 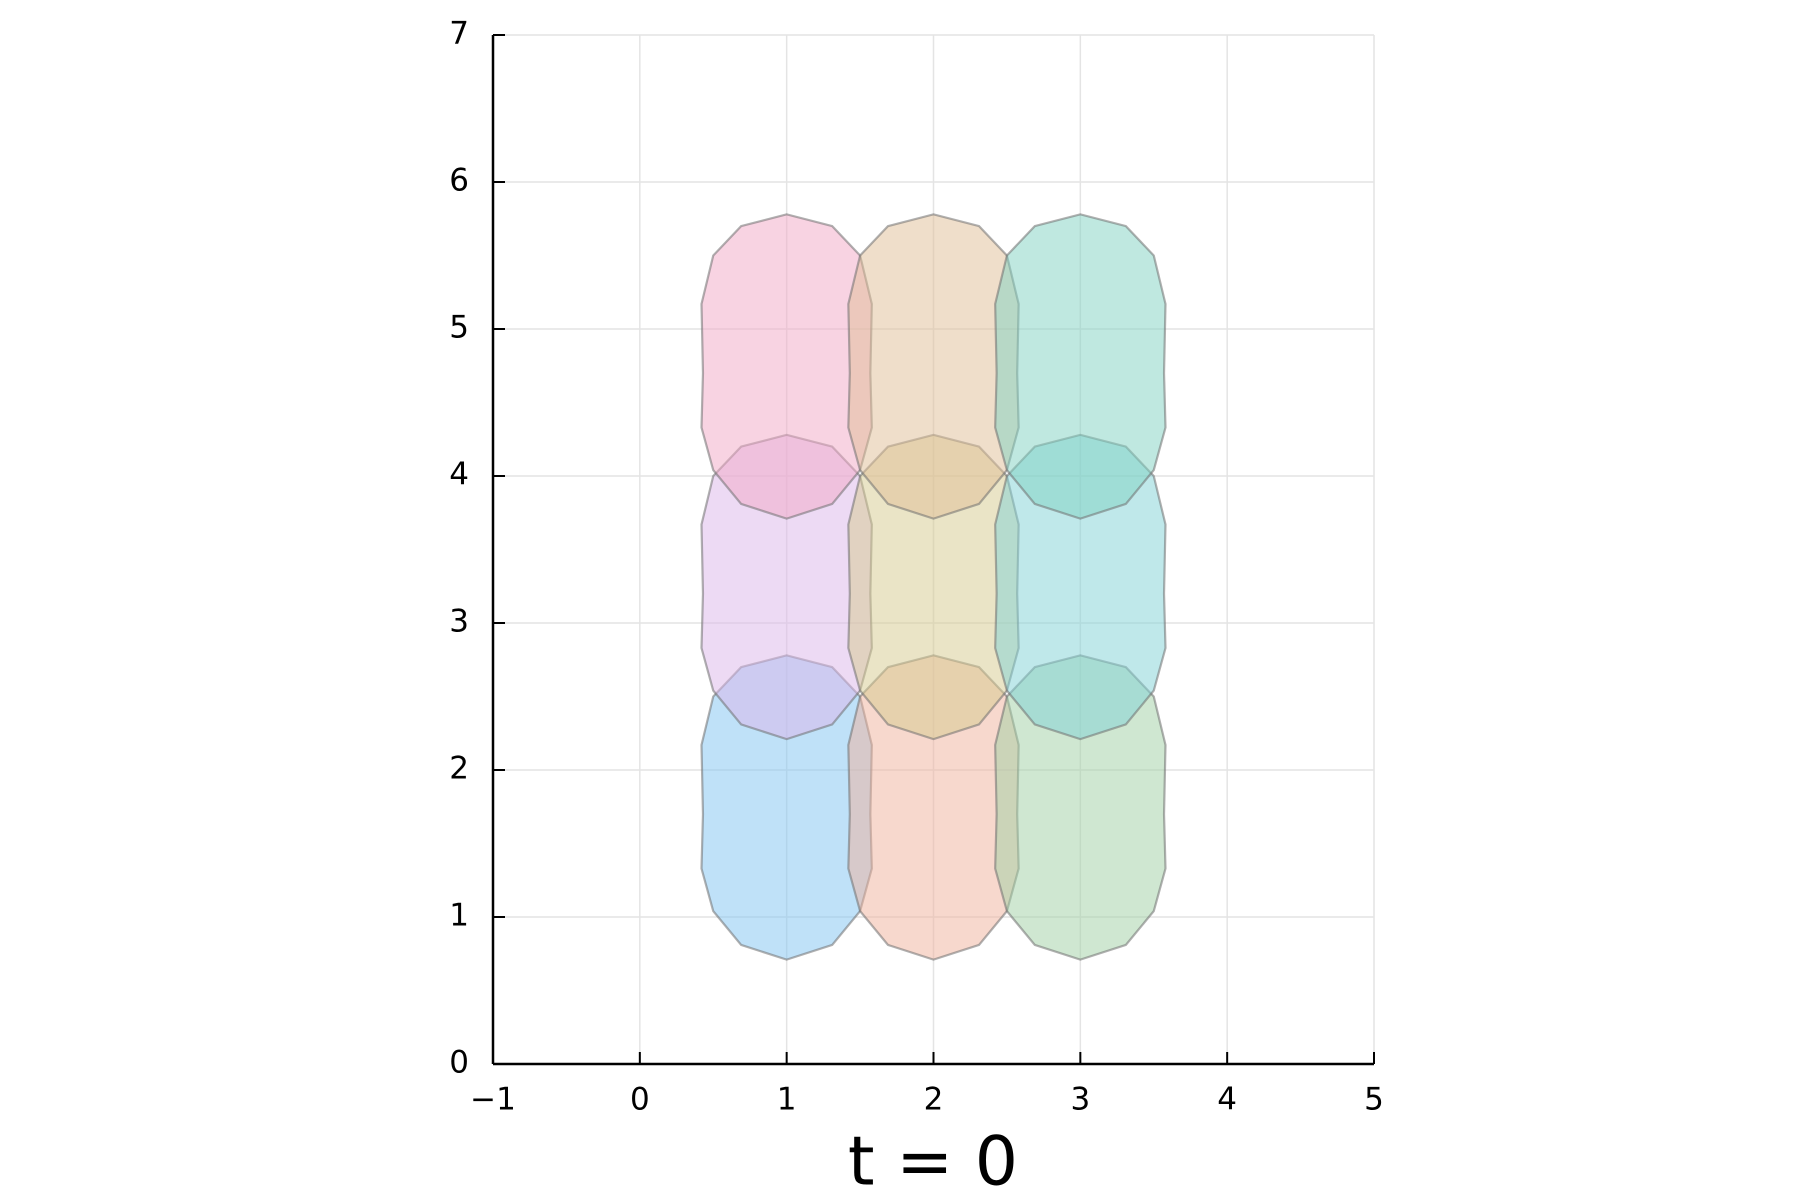 What do you see at coordinates (459, 622) in the screenshot?
I see `y-tick-label: 3` at bounding box center [459, 622].